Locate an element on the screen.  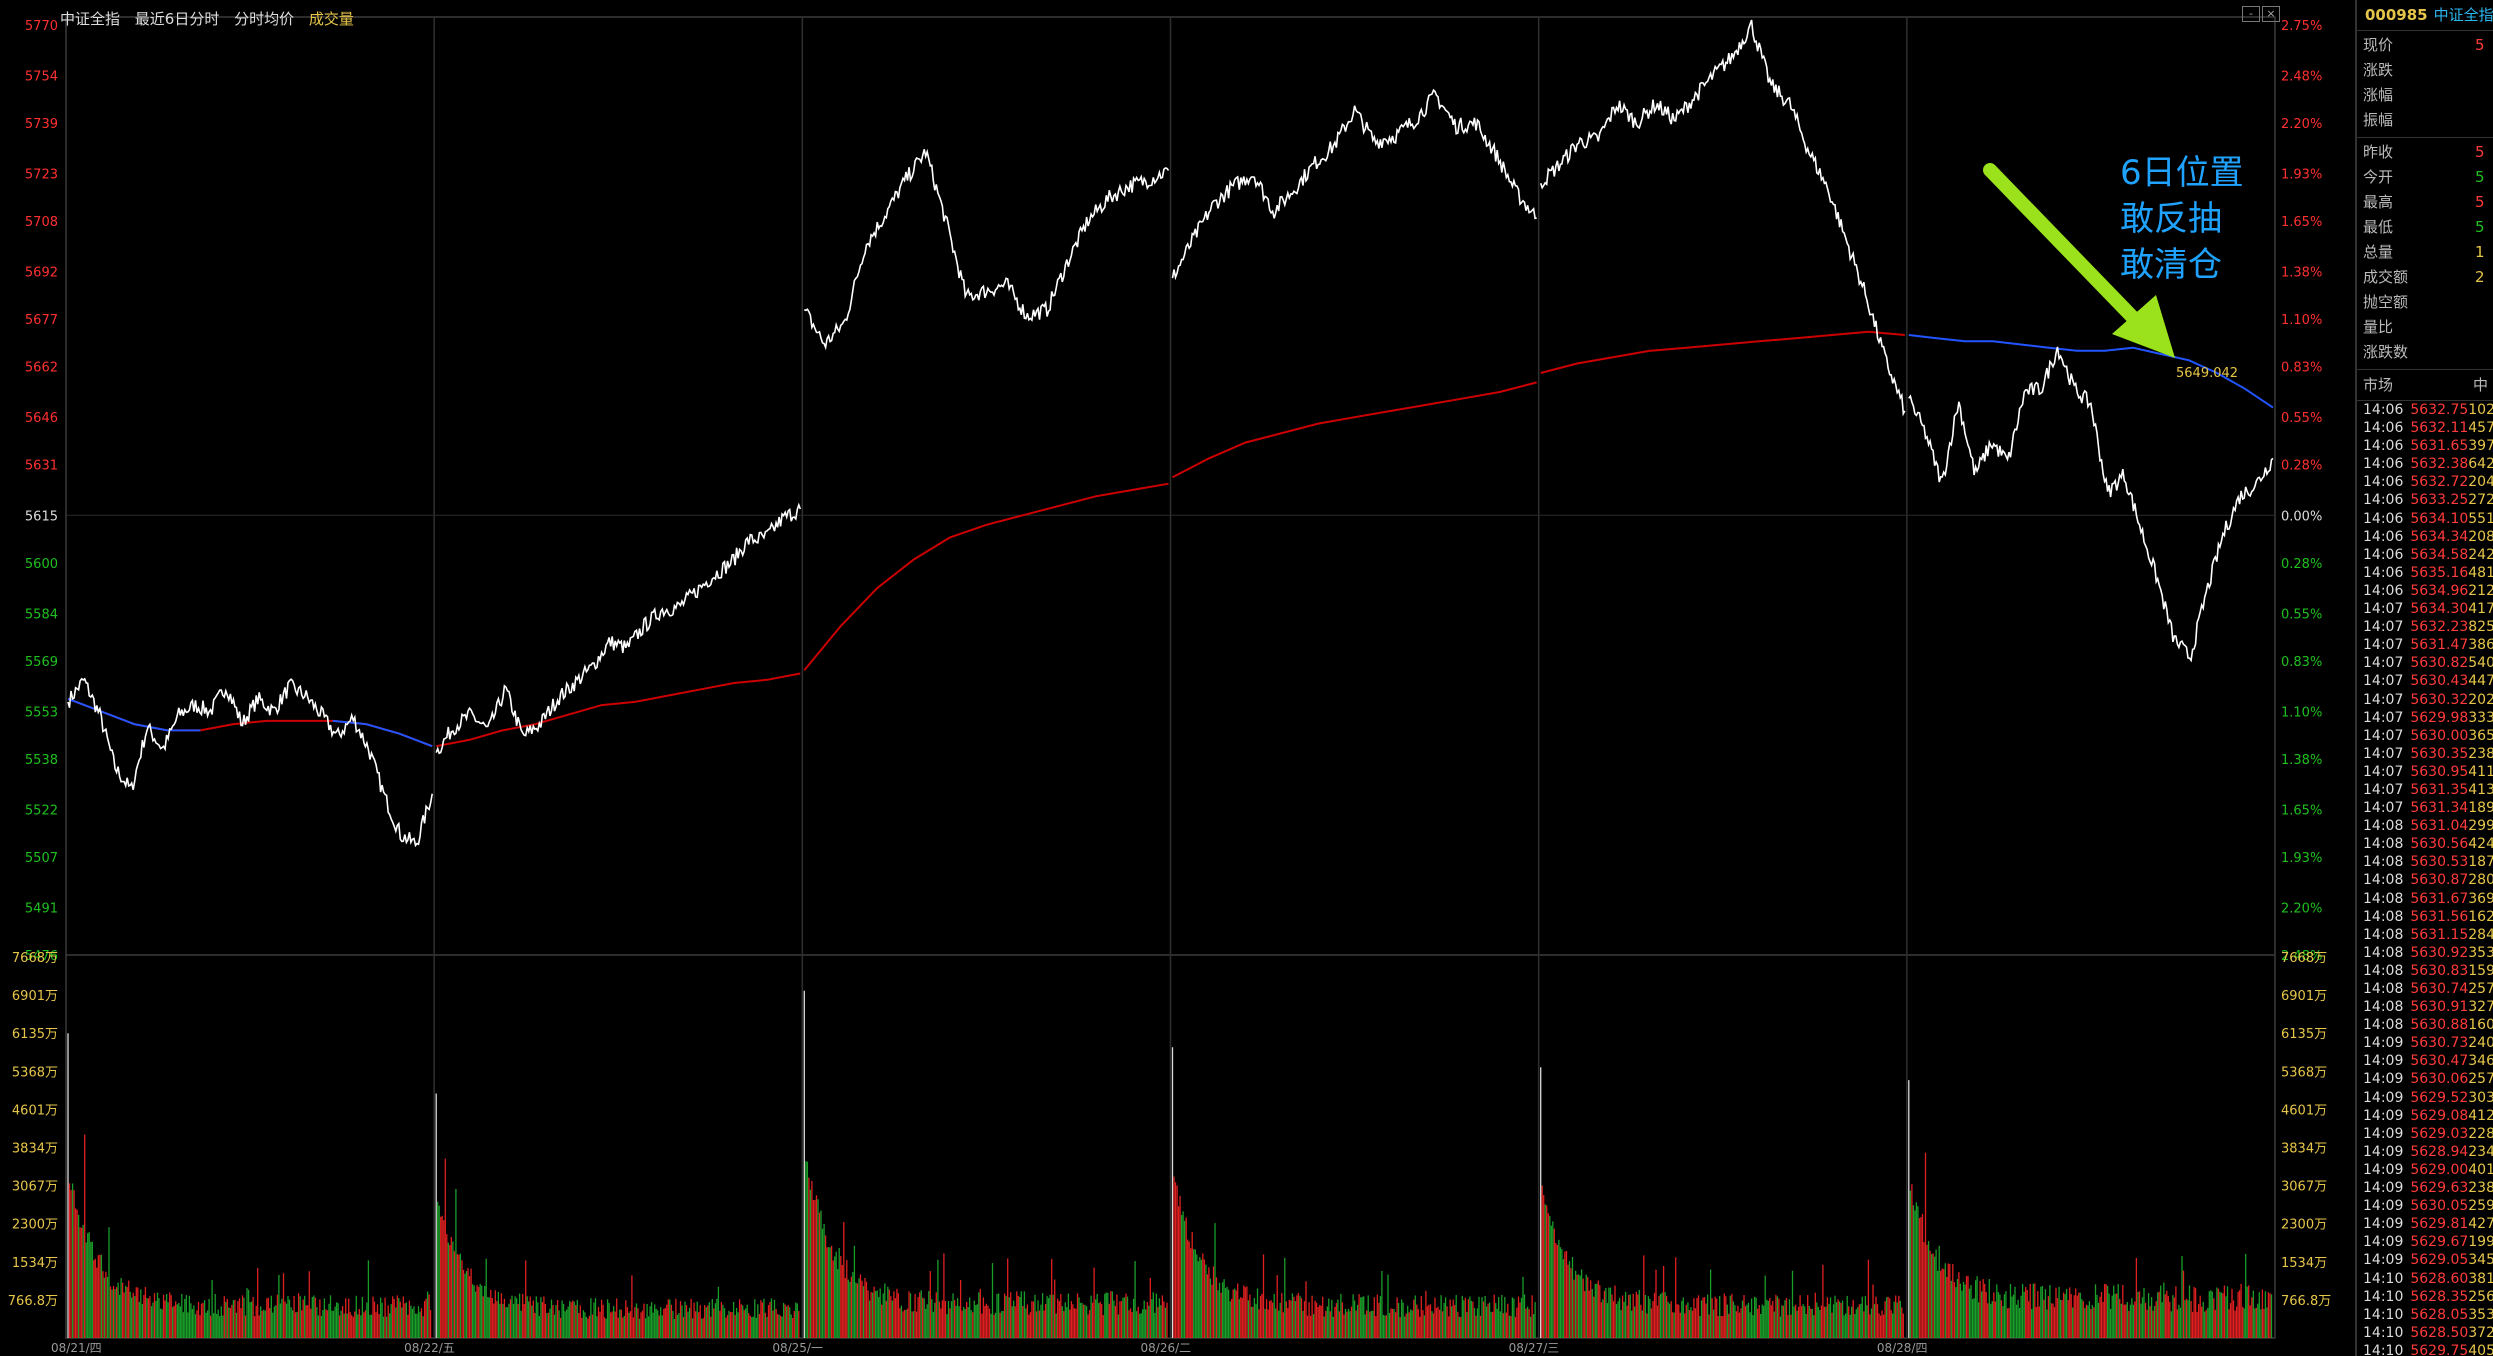
volume-tick-label: 5368万 is located at coordinates (35, 1072).